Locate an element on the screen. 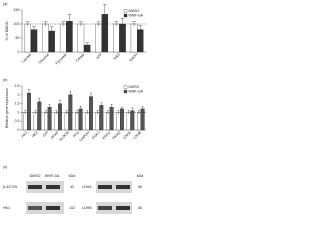  y-tick-label: 100 is located at coordinates (17, 24).